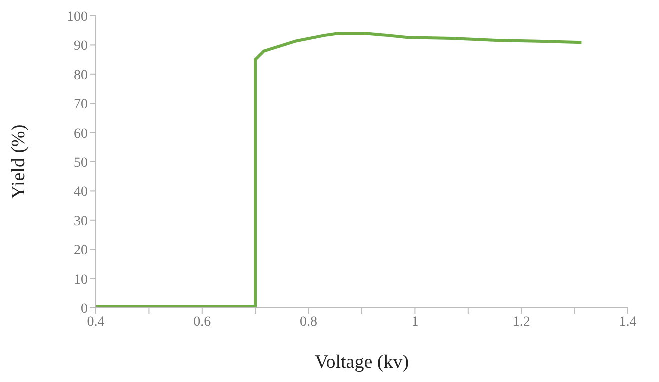  Describe the element at coordinates (309, 322) in the screenshot. I see `x-tick-label: 0.8` at that location.